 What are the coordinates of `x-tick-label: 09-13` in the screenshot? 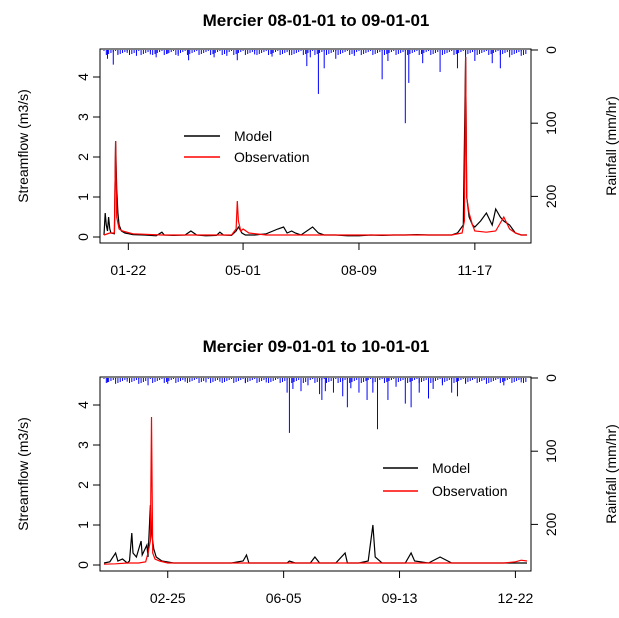 It's located at (400, 598).